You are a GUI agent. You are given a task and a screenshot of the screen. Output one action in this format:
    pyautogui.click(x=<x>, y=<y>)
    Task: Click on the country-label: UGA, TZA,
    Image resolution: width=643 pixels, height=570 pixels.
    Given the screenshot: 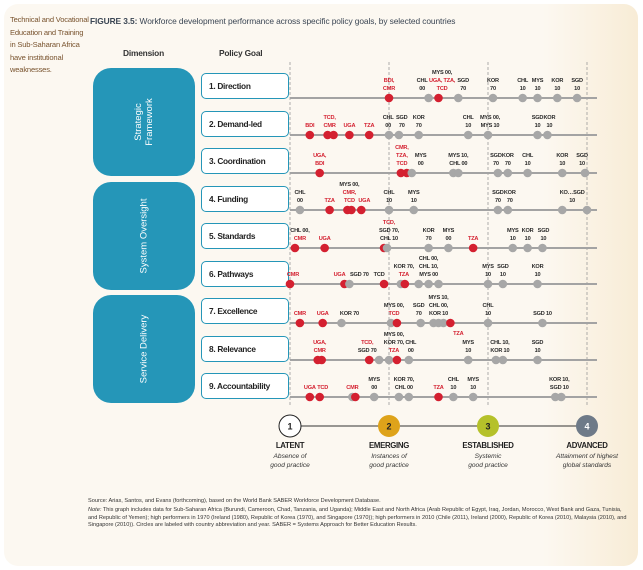 What is the action you would take?
    pyautogui.click(x=442, y=81)
    